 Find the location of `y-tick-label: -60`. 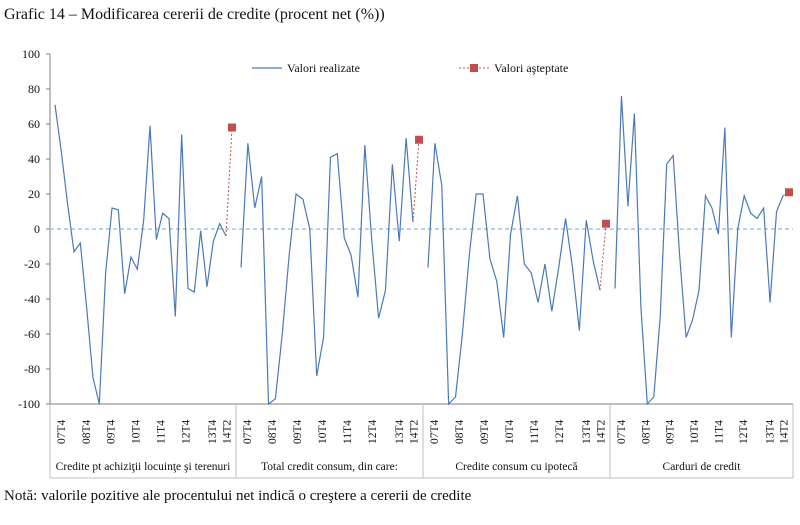

y-tick-label: -60 is located at coordinates (32, 334).